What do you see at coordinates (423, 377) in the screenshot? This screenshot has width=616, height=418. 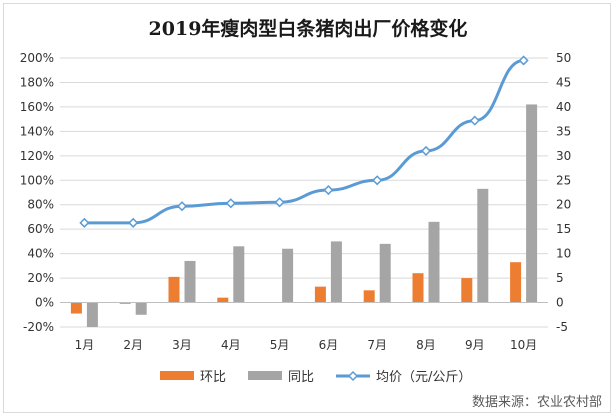 I see `legend-label: 均价（元/公斤）` at bounding box center [423, 377].